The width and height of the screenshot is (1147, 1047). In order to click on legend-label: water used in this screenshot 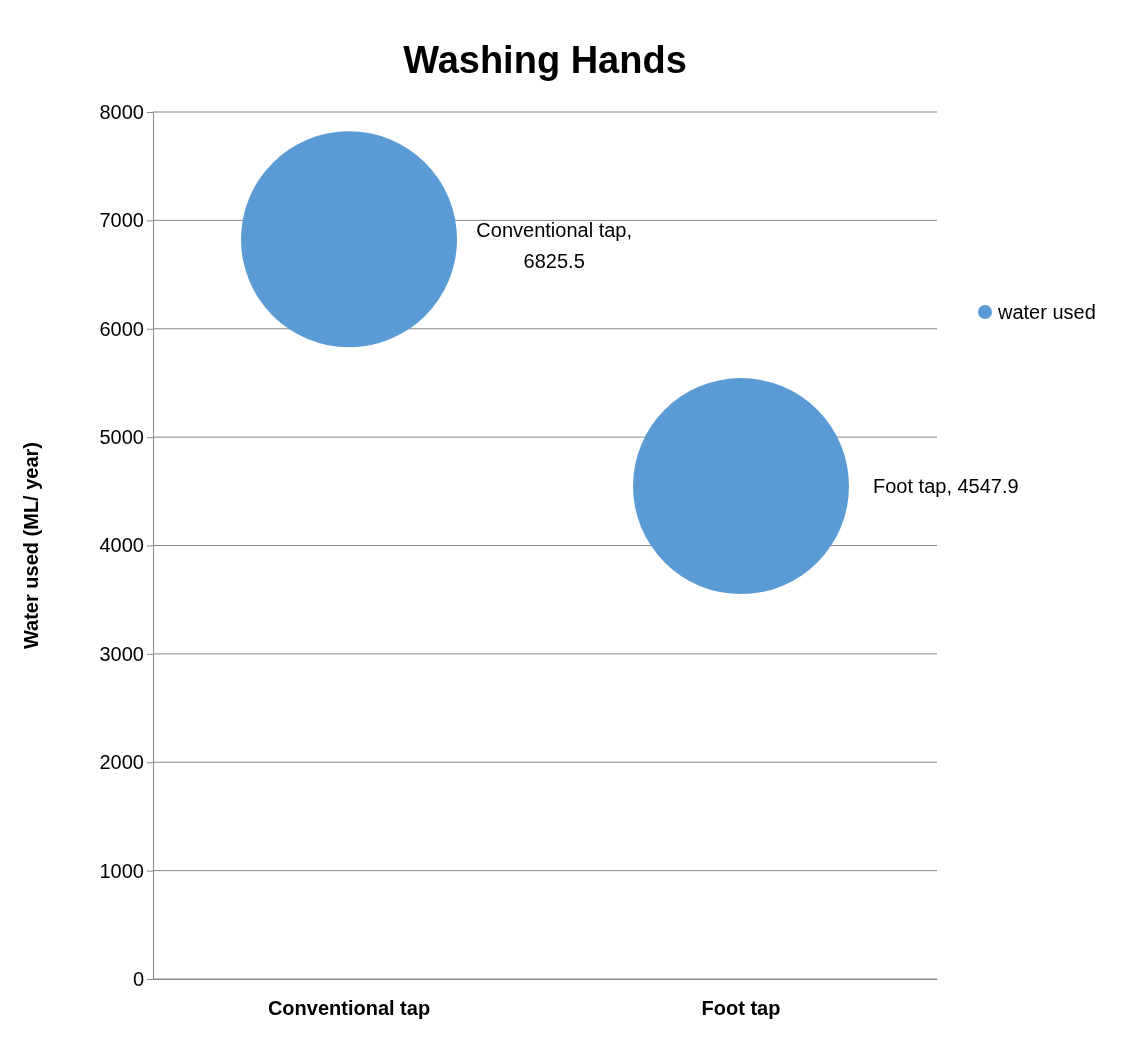, I will do `click(1046, 312)`.